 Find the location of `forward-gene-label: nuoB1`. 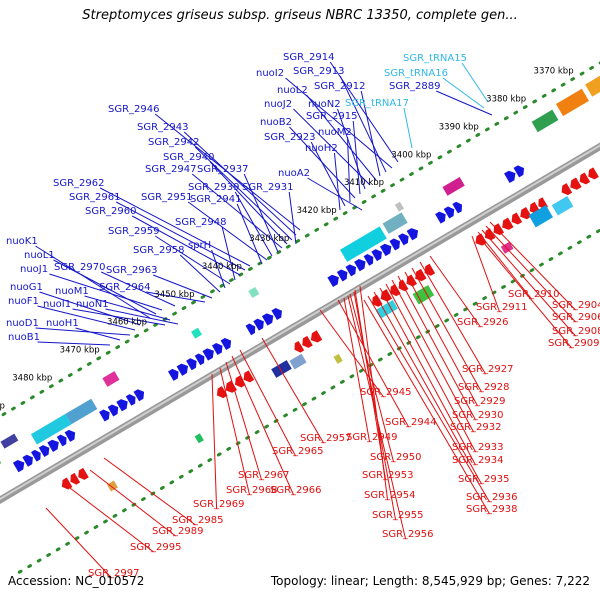

forward-gene-label: nuoB1 is located at coordinates (24, 337).